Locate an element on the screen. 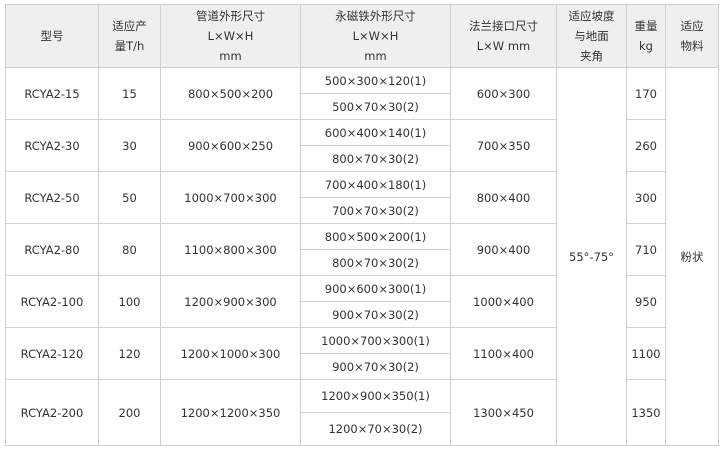 The width and height of the screenshot is (725, 452). cell-weight: 1100 is located at coordinates (646, 353).